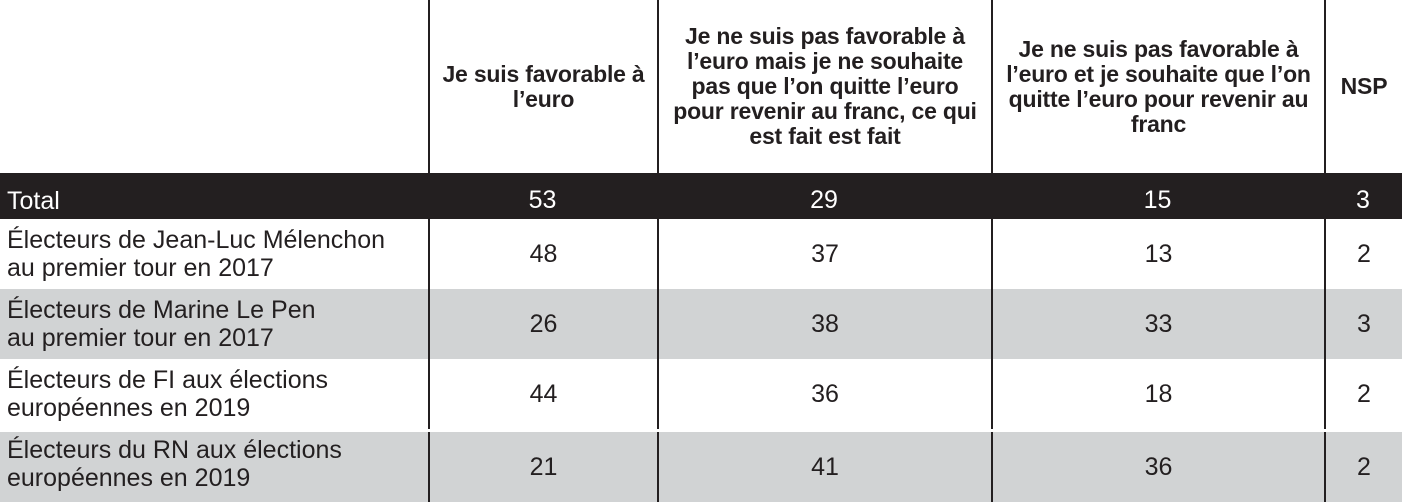 The width and height of the screenshot is (1402, 502). Describe the element at coordinates (542, 200) in the screenshot. I see `table-cell: 53` at that location.